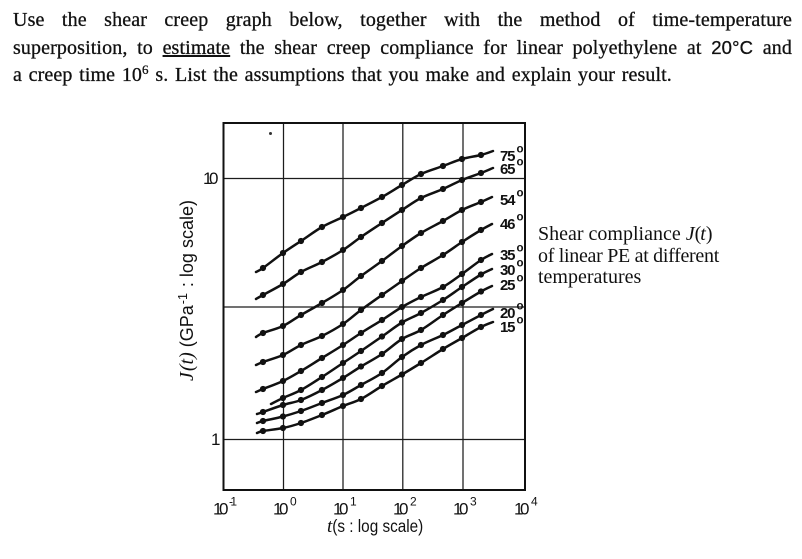 This screenshot has width=802, height=559. What do you see at coordinates (508, 224) in the screenshot?
I see `svg-text: 46` at bounding box center [508, 224].